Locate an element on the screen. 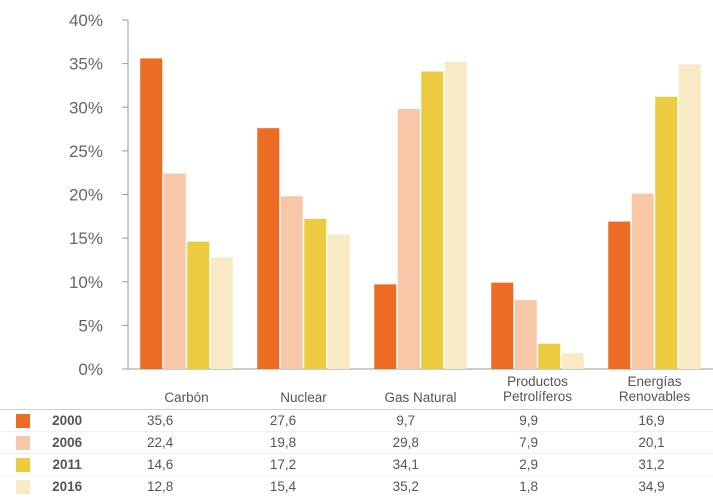  x-category-label: Energías is located at coordinates (654, 381).